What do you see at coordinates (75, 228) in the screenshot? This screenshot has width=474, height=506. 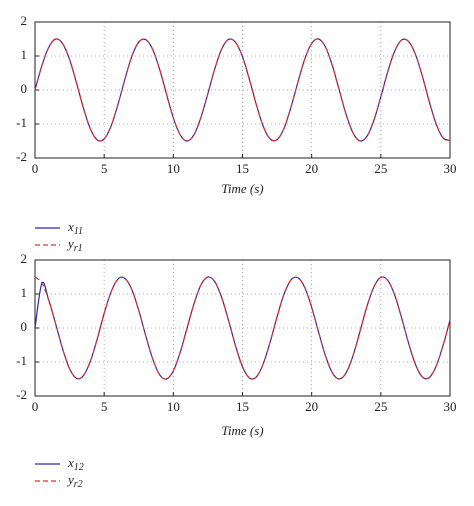 I see `legend-label: x11` at bounding box center [75, 228].